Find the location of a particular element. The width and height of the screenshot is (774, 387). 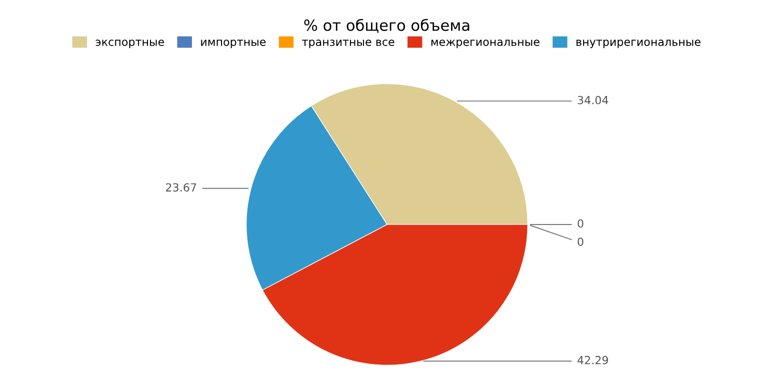

legend-label: внутрирегиональные is located at coordinates (638, 44).